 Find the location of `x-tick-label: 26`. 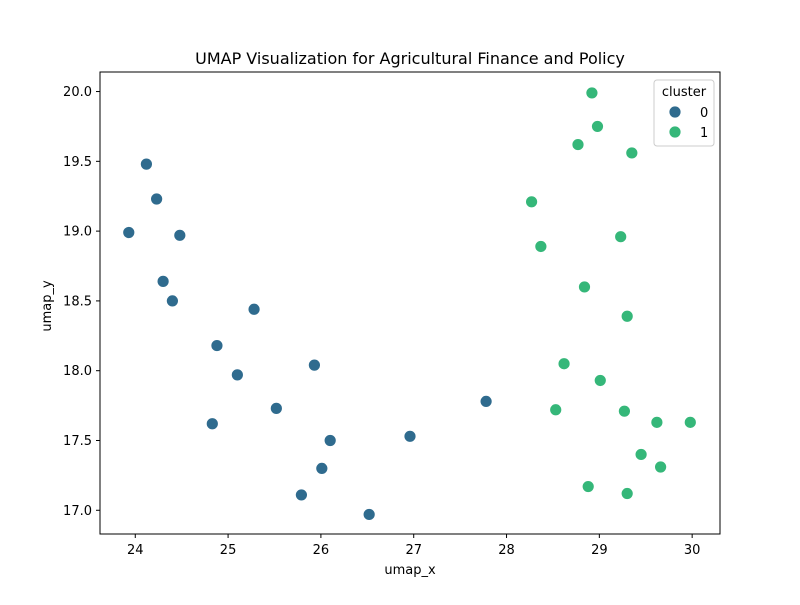

x-tick-label: 26 is located at coordinates (321, 550).